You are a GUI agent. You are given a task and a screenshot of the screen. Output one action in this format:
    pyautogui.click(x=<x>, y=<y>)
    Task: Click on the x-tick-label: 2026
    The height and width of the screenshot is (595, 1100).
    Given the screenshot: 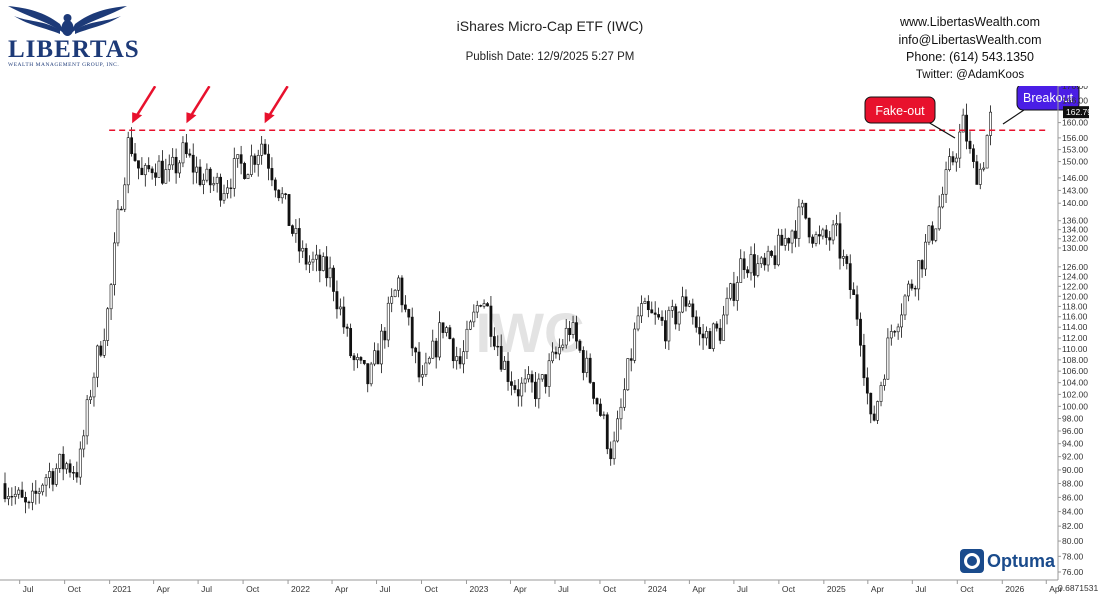 What is the action you would take?
    pyautogui.click(x=1014, y=589)
    